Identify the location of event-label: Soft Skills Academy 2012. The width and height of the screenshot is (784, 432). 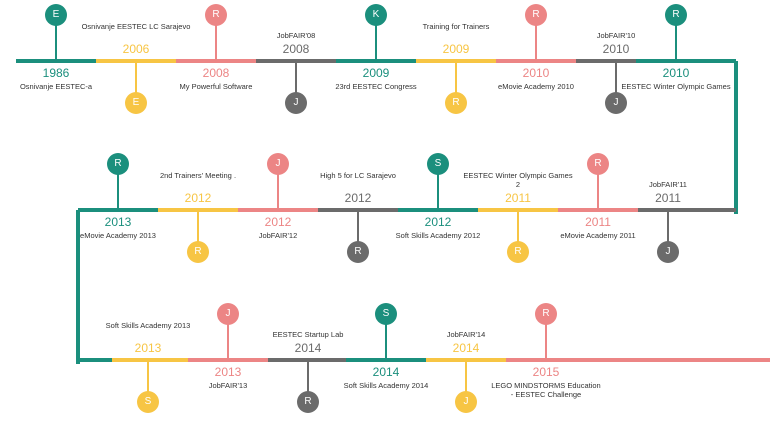
(438, 235).